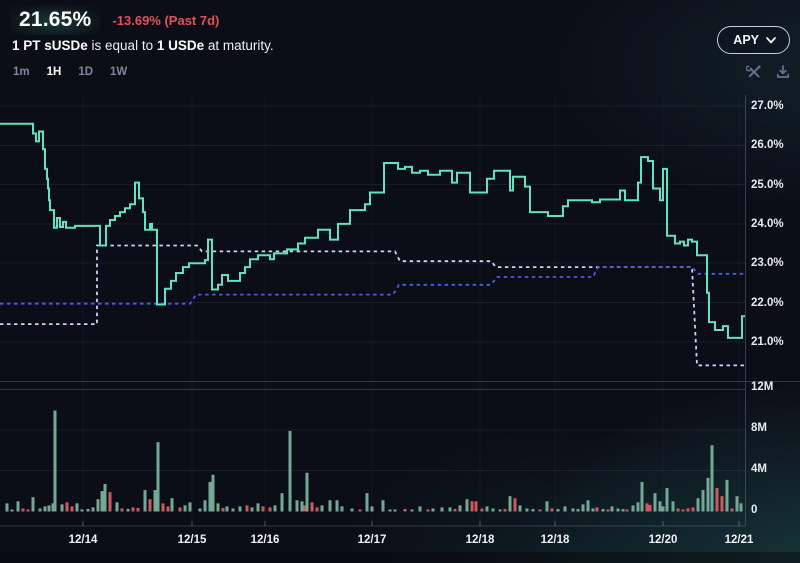  I want to click on timeframe-1w: 1W, so click(119, 72).